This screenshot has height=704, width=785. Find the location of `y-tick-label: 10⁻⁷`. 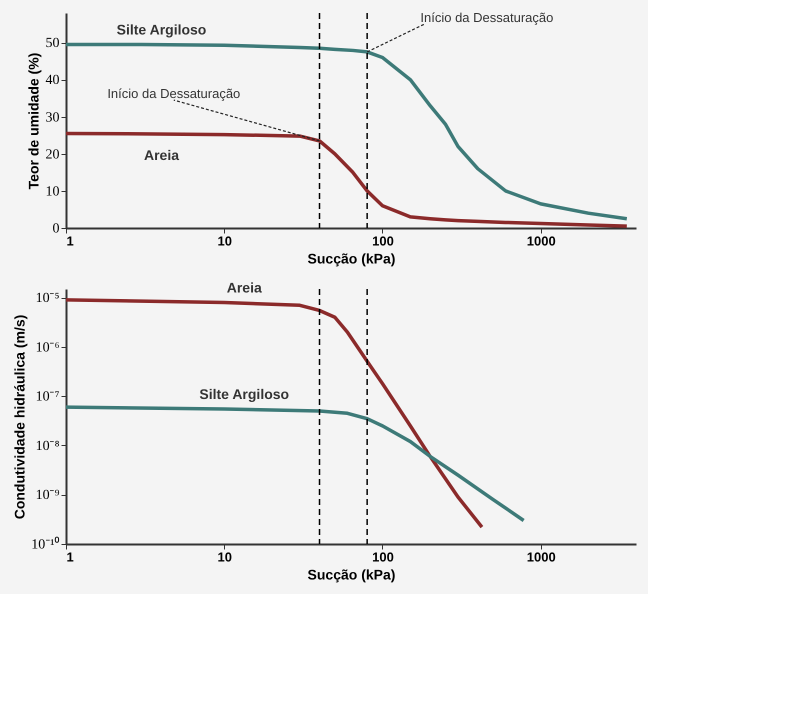

y-tick-label: 10⁻⁷ is located at coordinates (48, 397).